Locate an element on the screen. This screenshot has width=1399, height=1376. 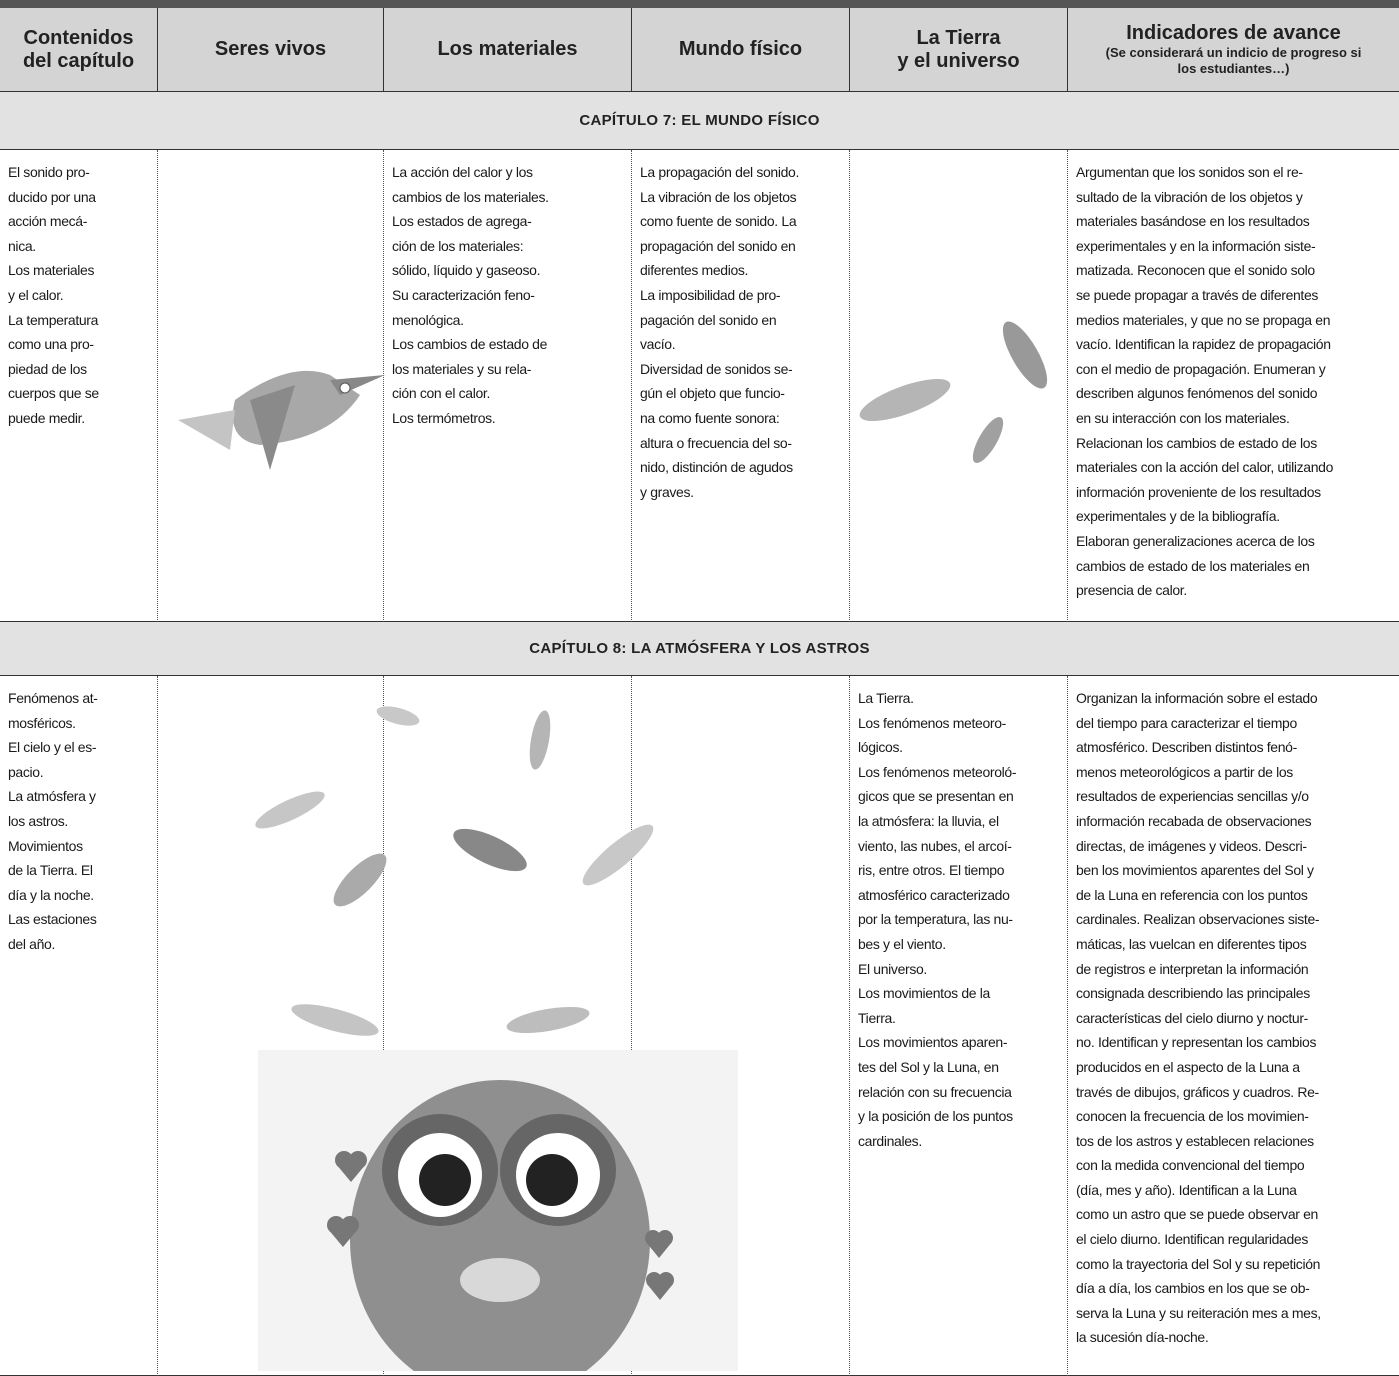
text-line: El cielo y el es- is located at coordinates (52, 747).